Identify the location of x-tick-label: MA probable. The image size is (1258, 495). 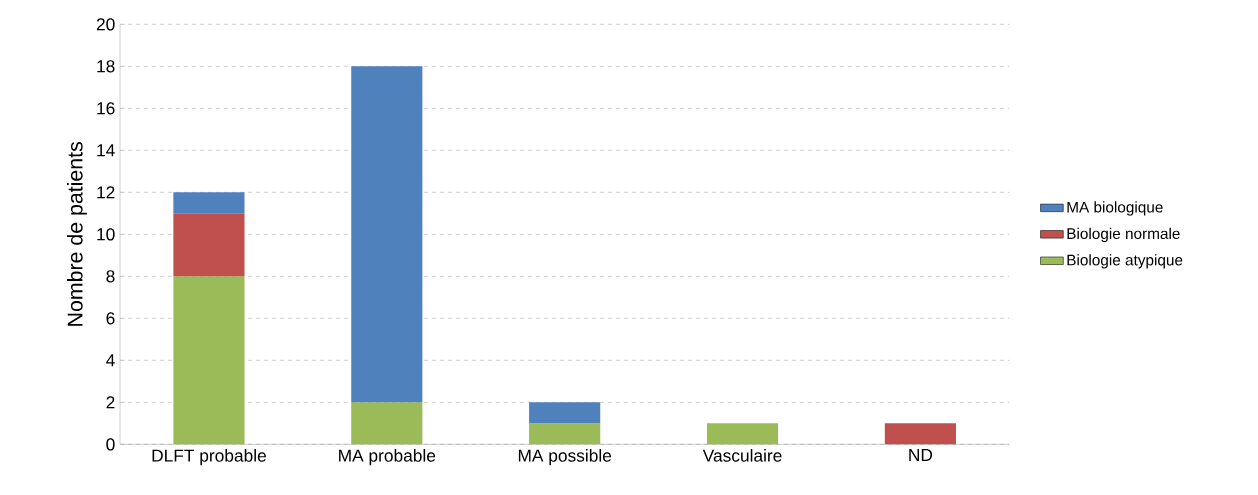
(387, 457).